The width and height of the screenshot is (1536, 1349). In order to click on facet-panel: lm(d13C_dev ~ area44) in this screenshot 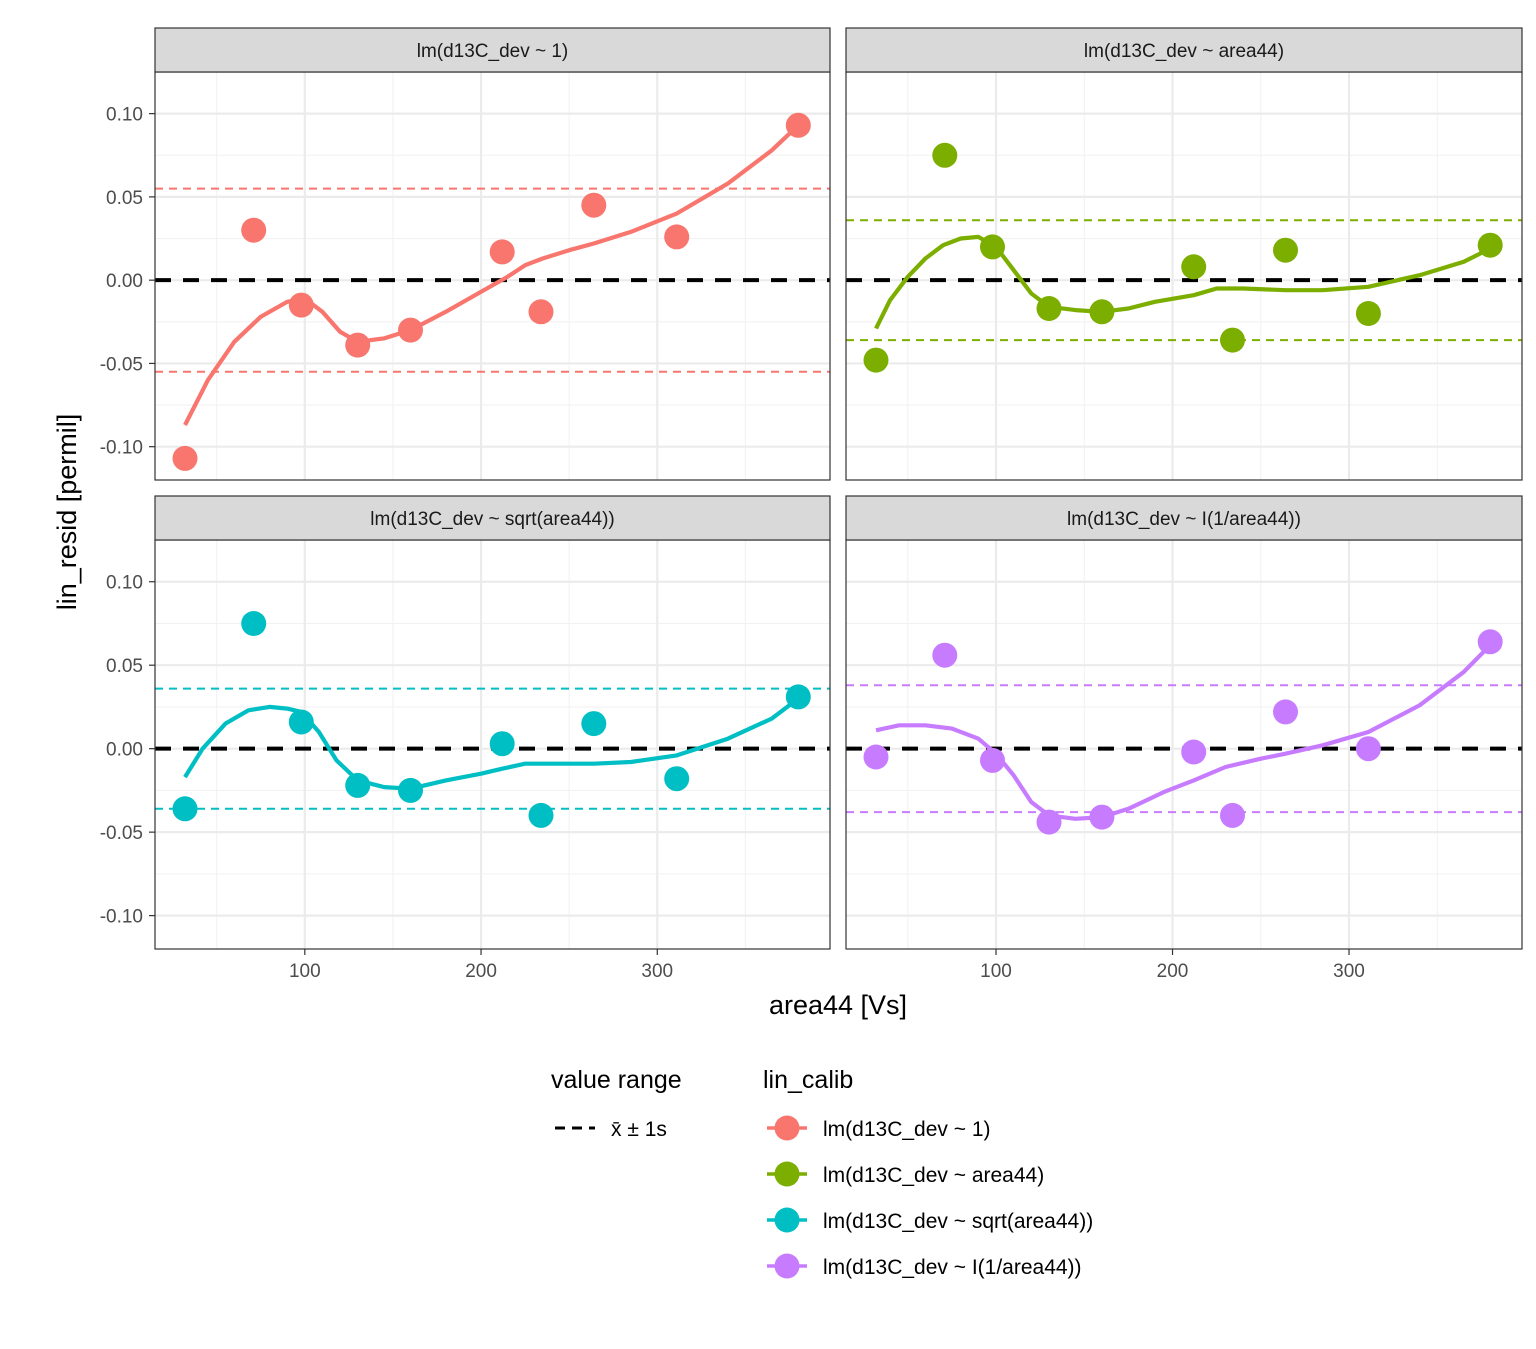, I will do `click(1184, 254)`.